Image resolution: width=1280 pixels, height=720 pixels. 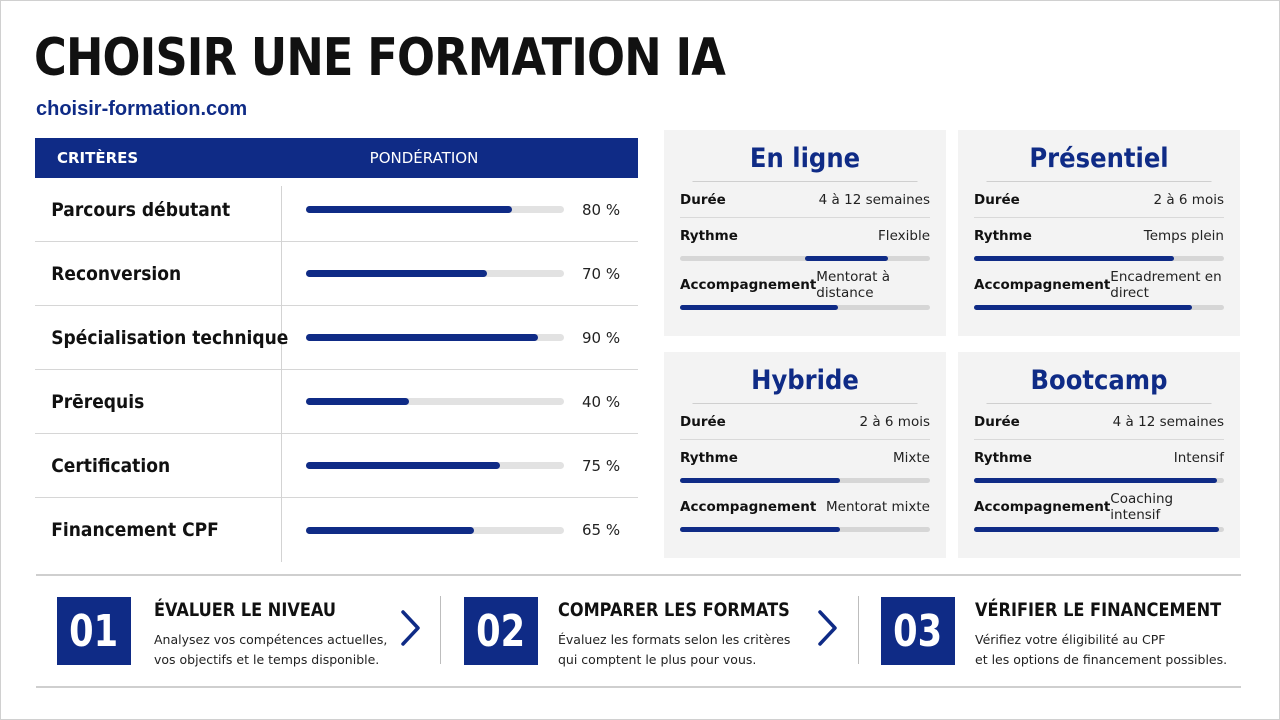 What do you see at coordinates (142, 109) in the screenshot?
I see `site-url: choisir-formation.com` at bounding box center [142, 109].